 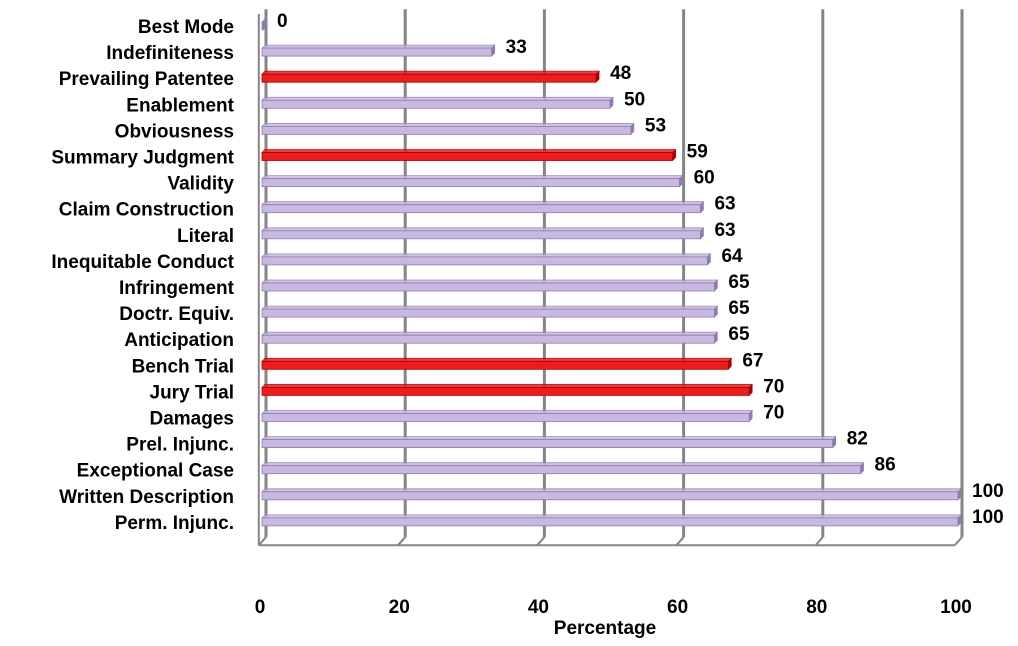 I want to click on category-label: Jury Trial, so click(x=192, y=392).